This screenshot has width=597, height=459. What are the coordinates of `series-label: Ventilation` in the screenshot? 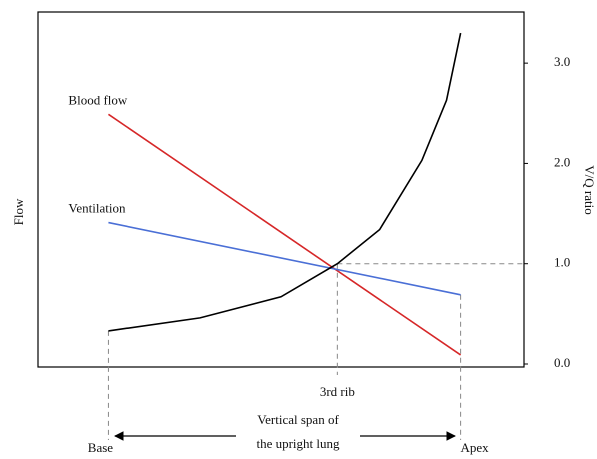 It's located at (97, 208).